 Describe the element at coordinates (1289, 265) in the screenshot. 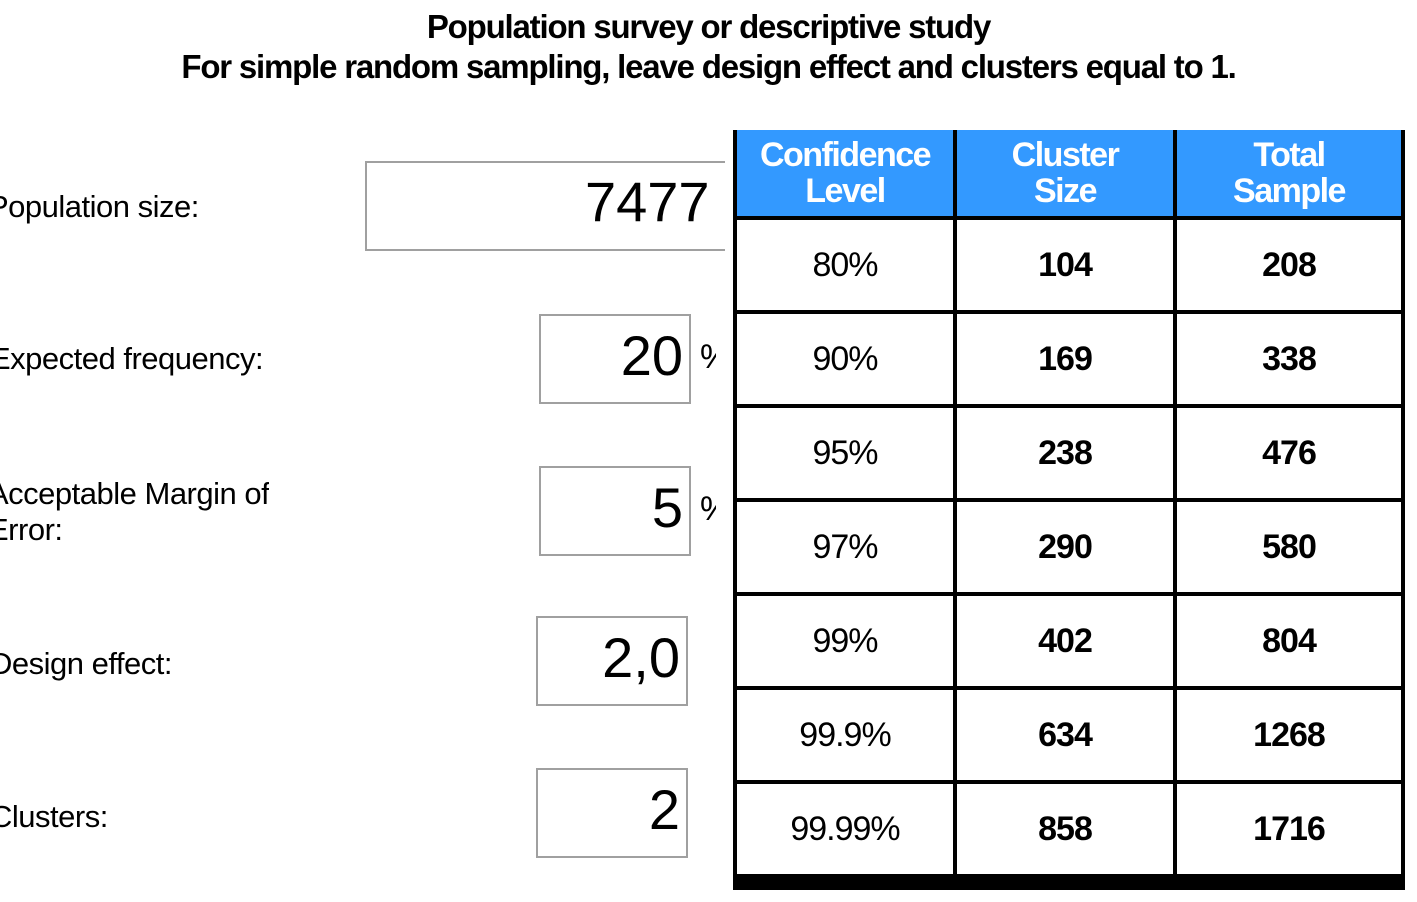

I see `total-sample-cell: 208` at that location.